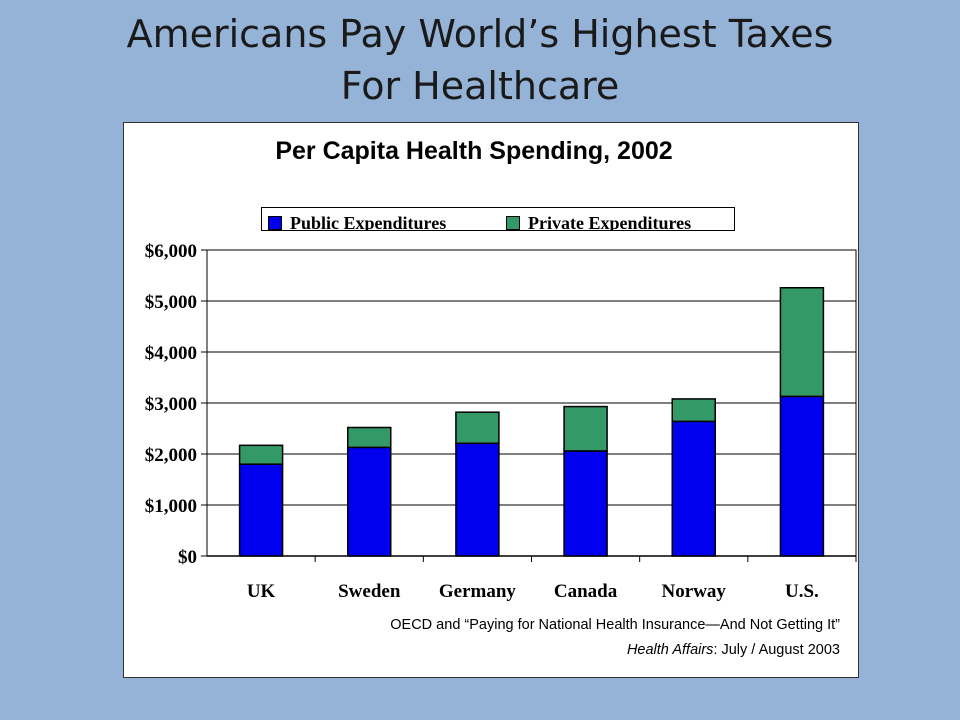  I want to click on y-tick-label: $4,000, so click(171, 353).